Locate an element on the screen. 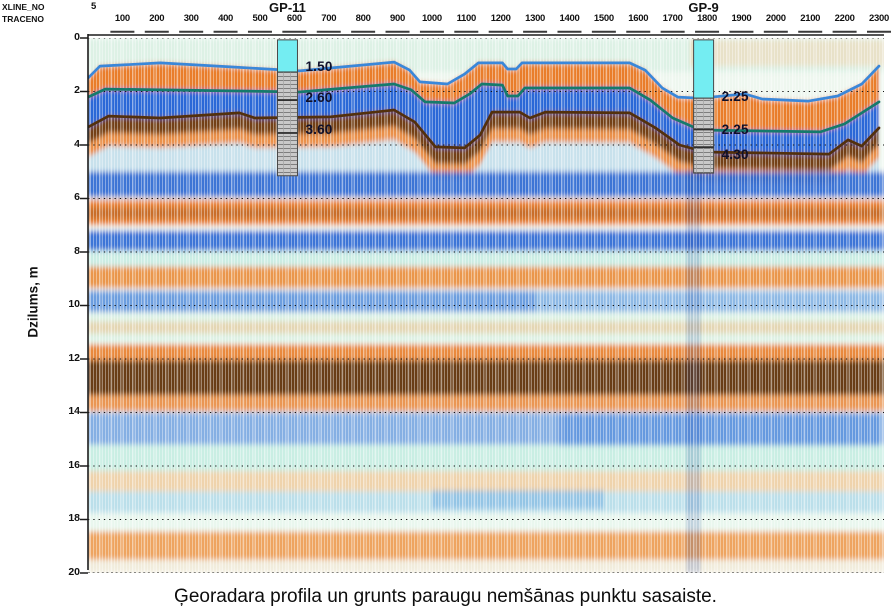 The height and width of the screenshot is (616, 891). interpreted-horizons is located at coordinates (484, 108).